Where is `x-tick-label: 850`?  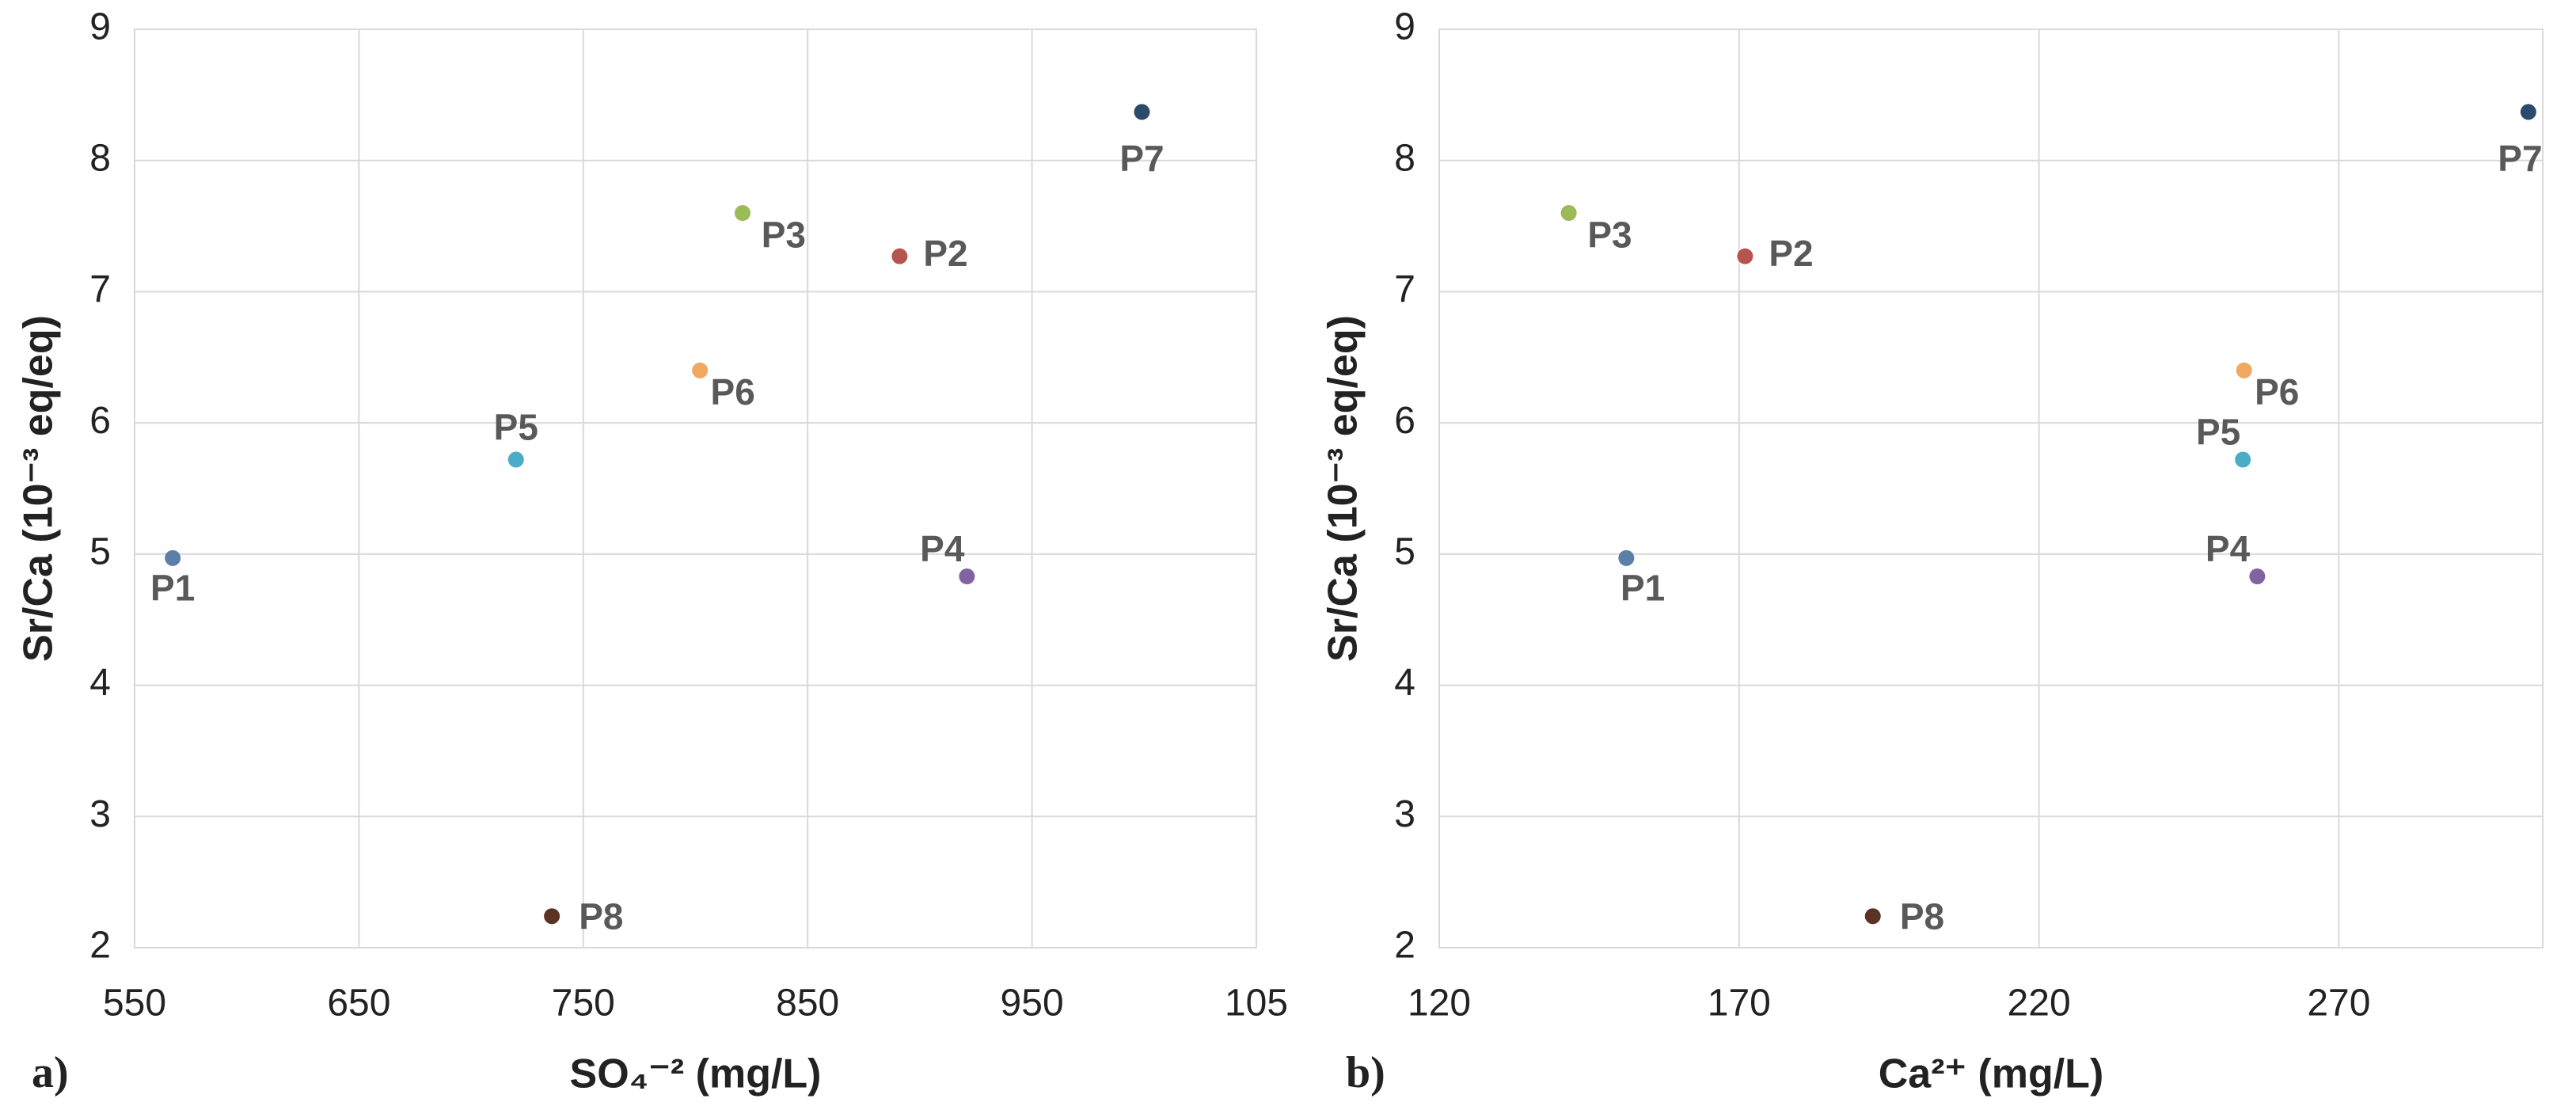 x-tick-label: 850 is located at coordinates (808, 1003).